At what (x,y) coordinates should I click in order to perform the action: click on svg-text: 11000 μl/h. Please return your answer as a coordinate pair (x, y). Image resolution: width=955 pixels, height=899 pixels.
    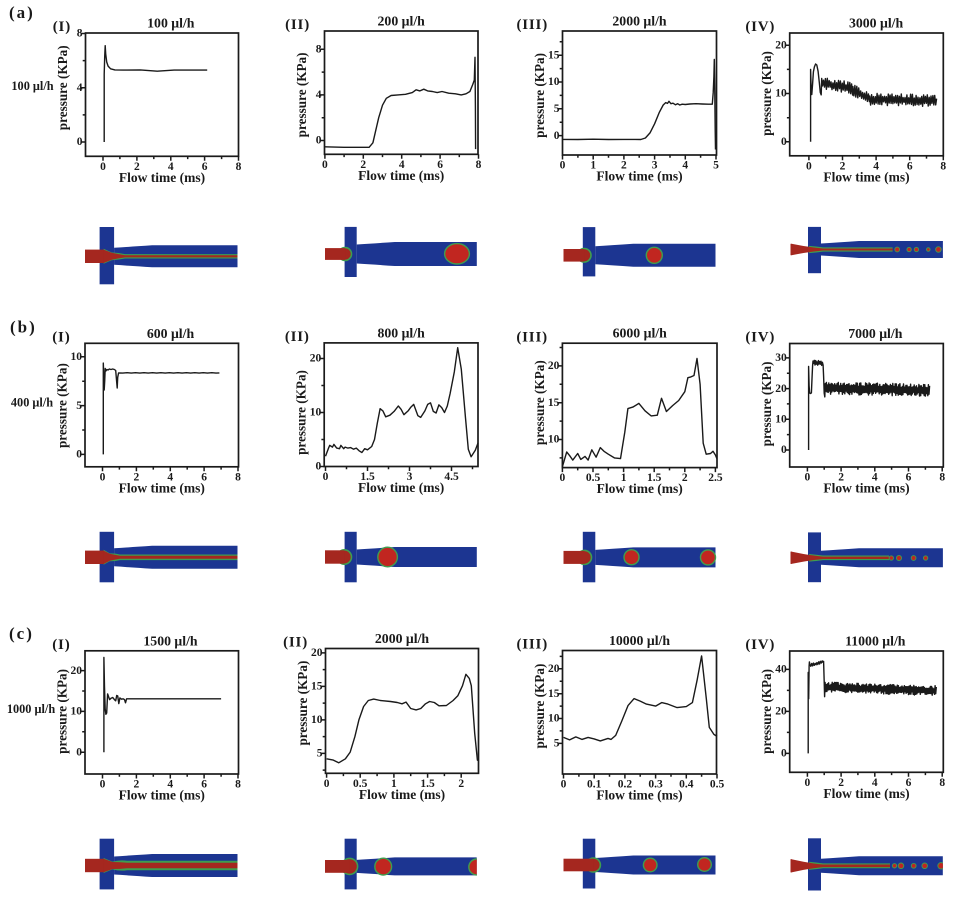
    Looking at the image, I should click on (875, 641).